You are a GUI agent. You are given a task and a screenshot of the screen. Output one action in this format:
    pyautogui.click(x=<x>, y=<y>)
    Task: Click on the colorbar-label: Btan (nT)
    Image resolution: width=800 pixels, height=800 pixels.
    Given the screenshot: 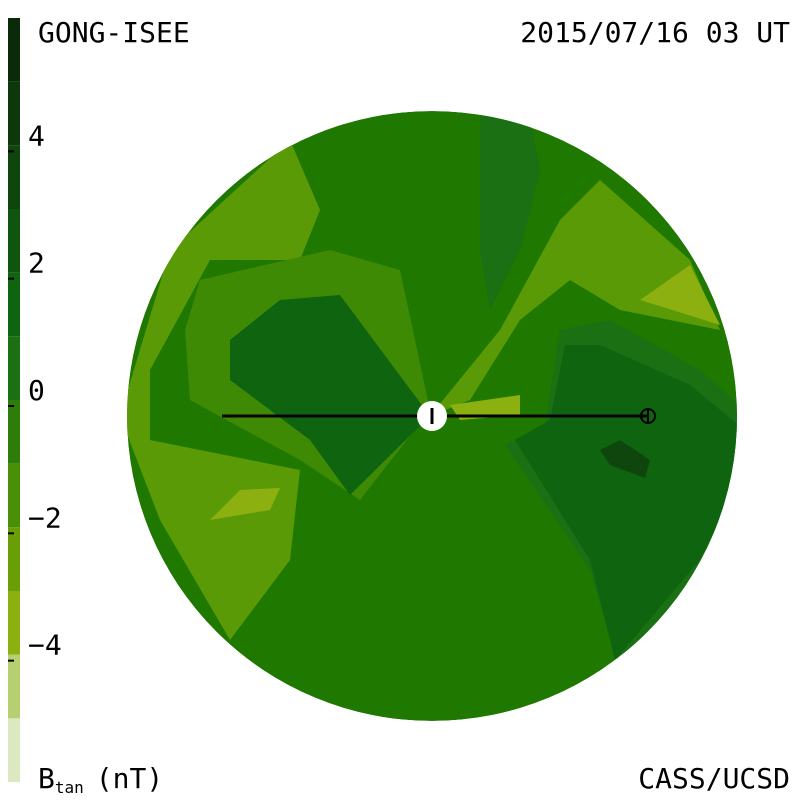 What is the action you would take?
    pyautogui.click(x=100, y=779)
    